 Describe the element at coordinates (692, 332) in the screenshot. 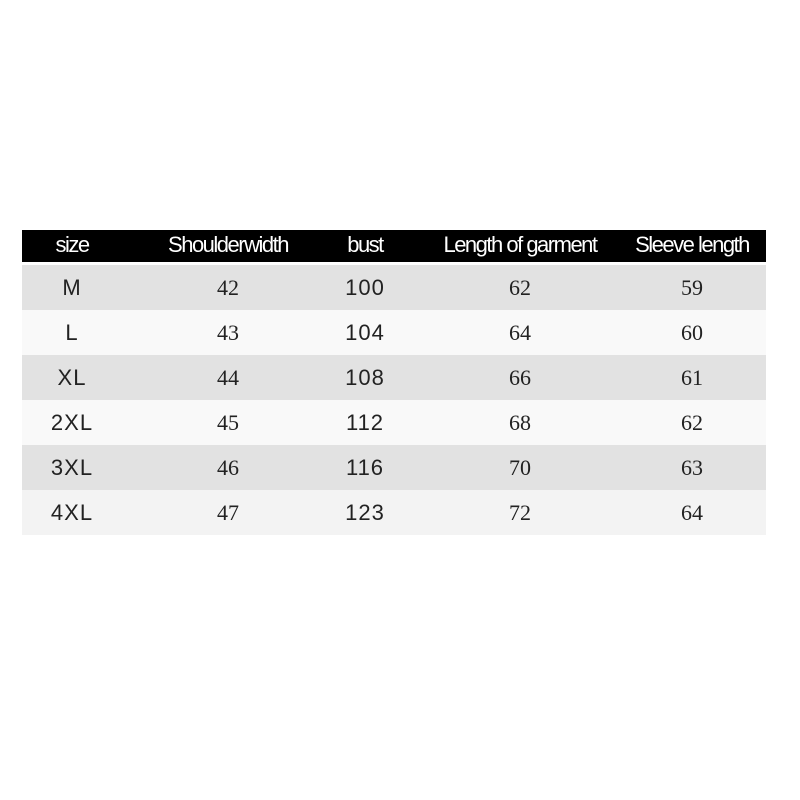

I see `table-cell: 60` at that location.